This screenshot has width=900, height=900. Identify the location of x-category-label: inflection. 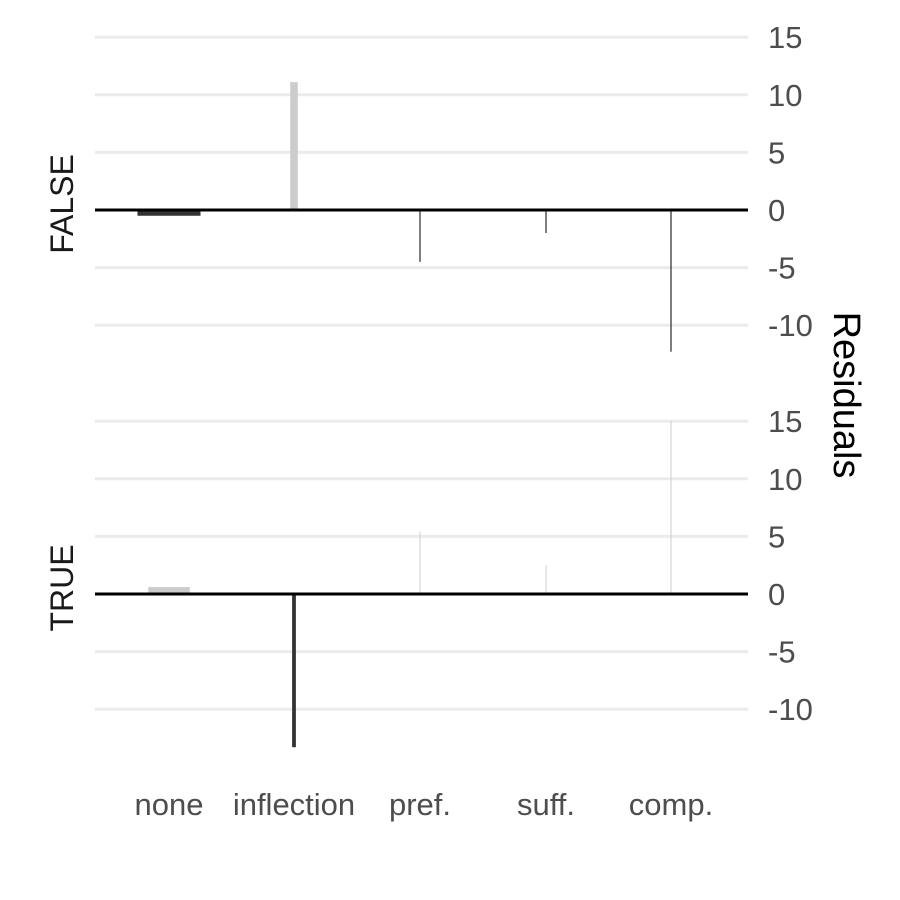
(294, 804).